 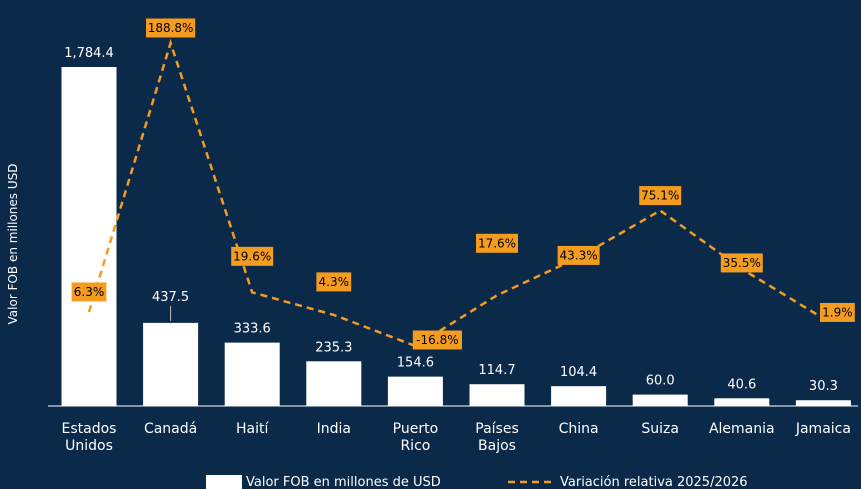 I want to click on percent-label: 188.8%, so click(x=171, y=28).